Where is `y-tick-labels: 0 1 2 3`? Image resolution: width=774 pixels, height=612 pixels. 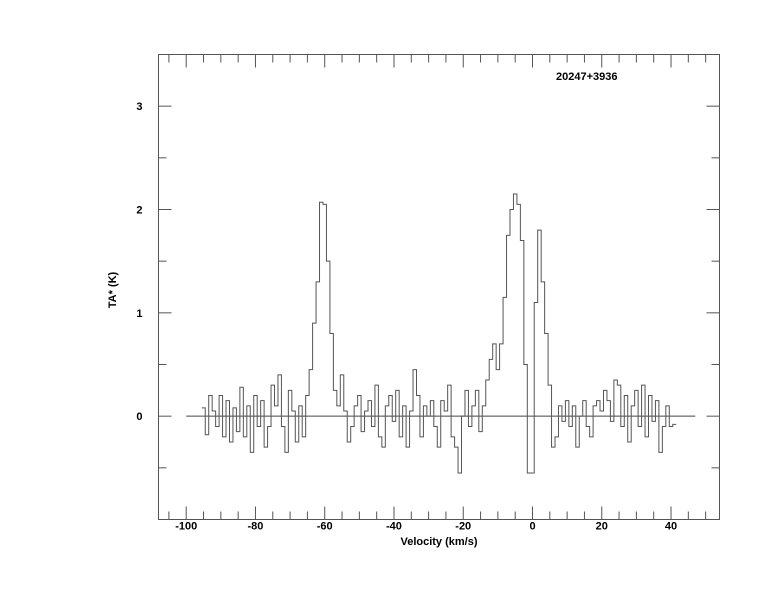
y-tick-labels: 0 1 2 3 is located at coordinates (139, 262).